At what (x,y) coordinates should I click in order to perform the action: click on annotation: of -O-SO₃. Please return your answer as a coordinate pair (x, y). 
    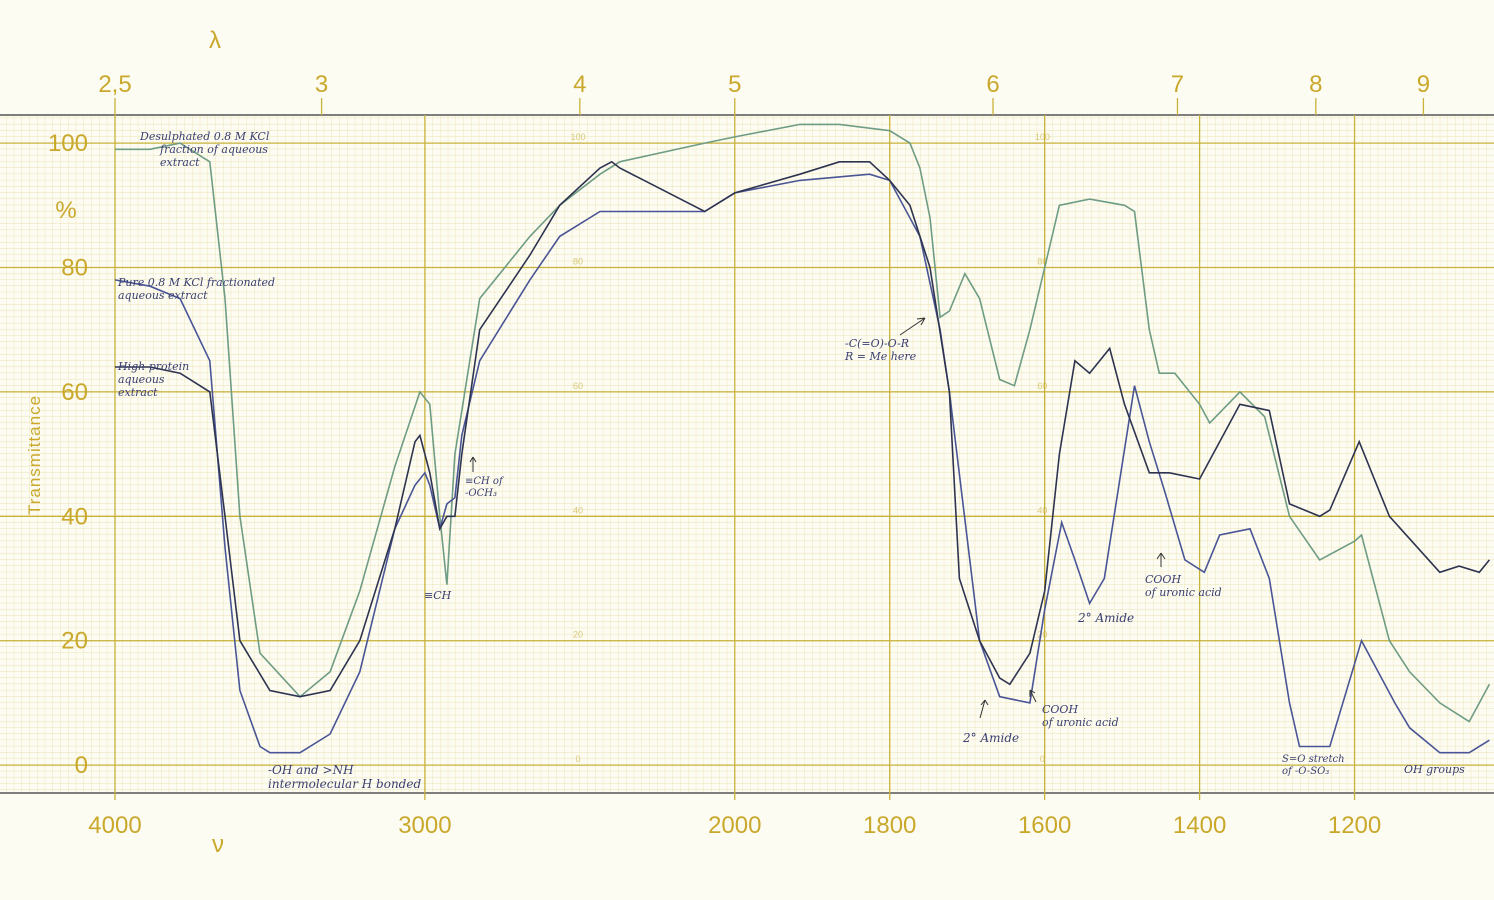
    Looking at the image, I should click on (1305, 771).